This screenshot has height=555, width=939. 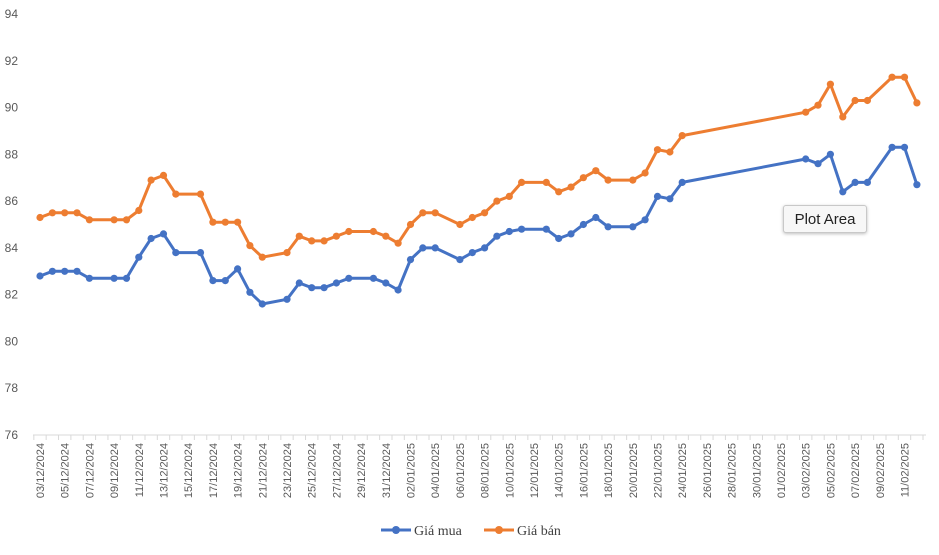 What do you see at coordinates (115, 470) in the screenshot?
I see `x-tick-label-3: 09/12/2024` at bounding box center [115, 470].